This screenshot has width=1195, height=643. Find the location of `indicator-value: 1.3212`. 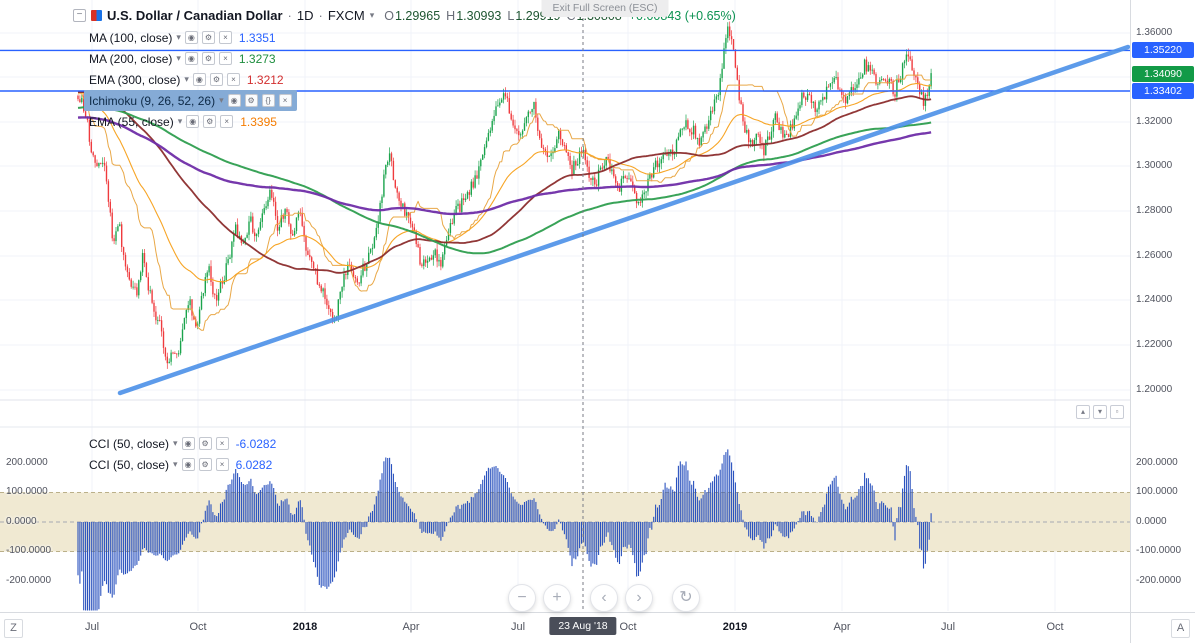

indicator-value: 1.3212 is located at coordinates (265, 79).